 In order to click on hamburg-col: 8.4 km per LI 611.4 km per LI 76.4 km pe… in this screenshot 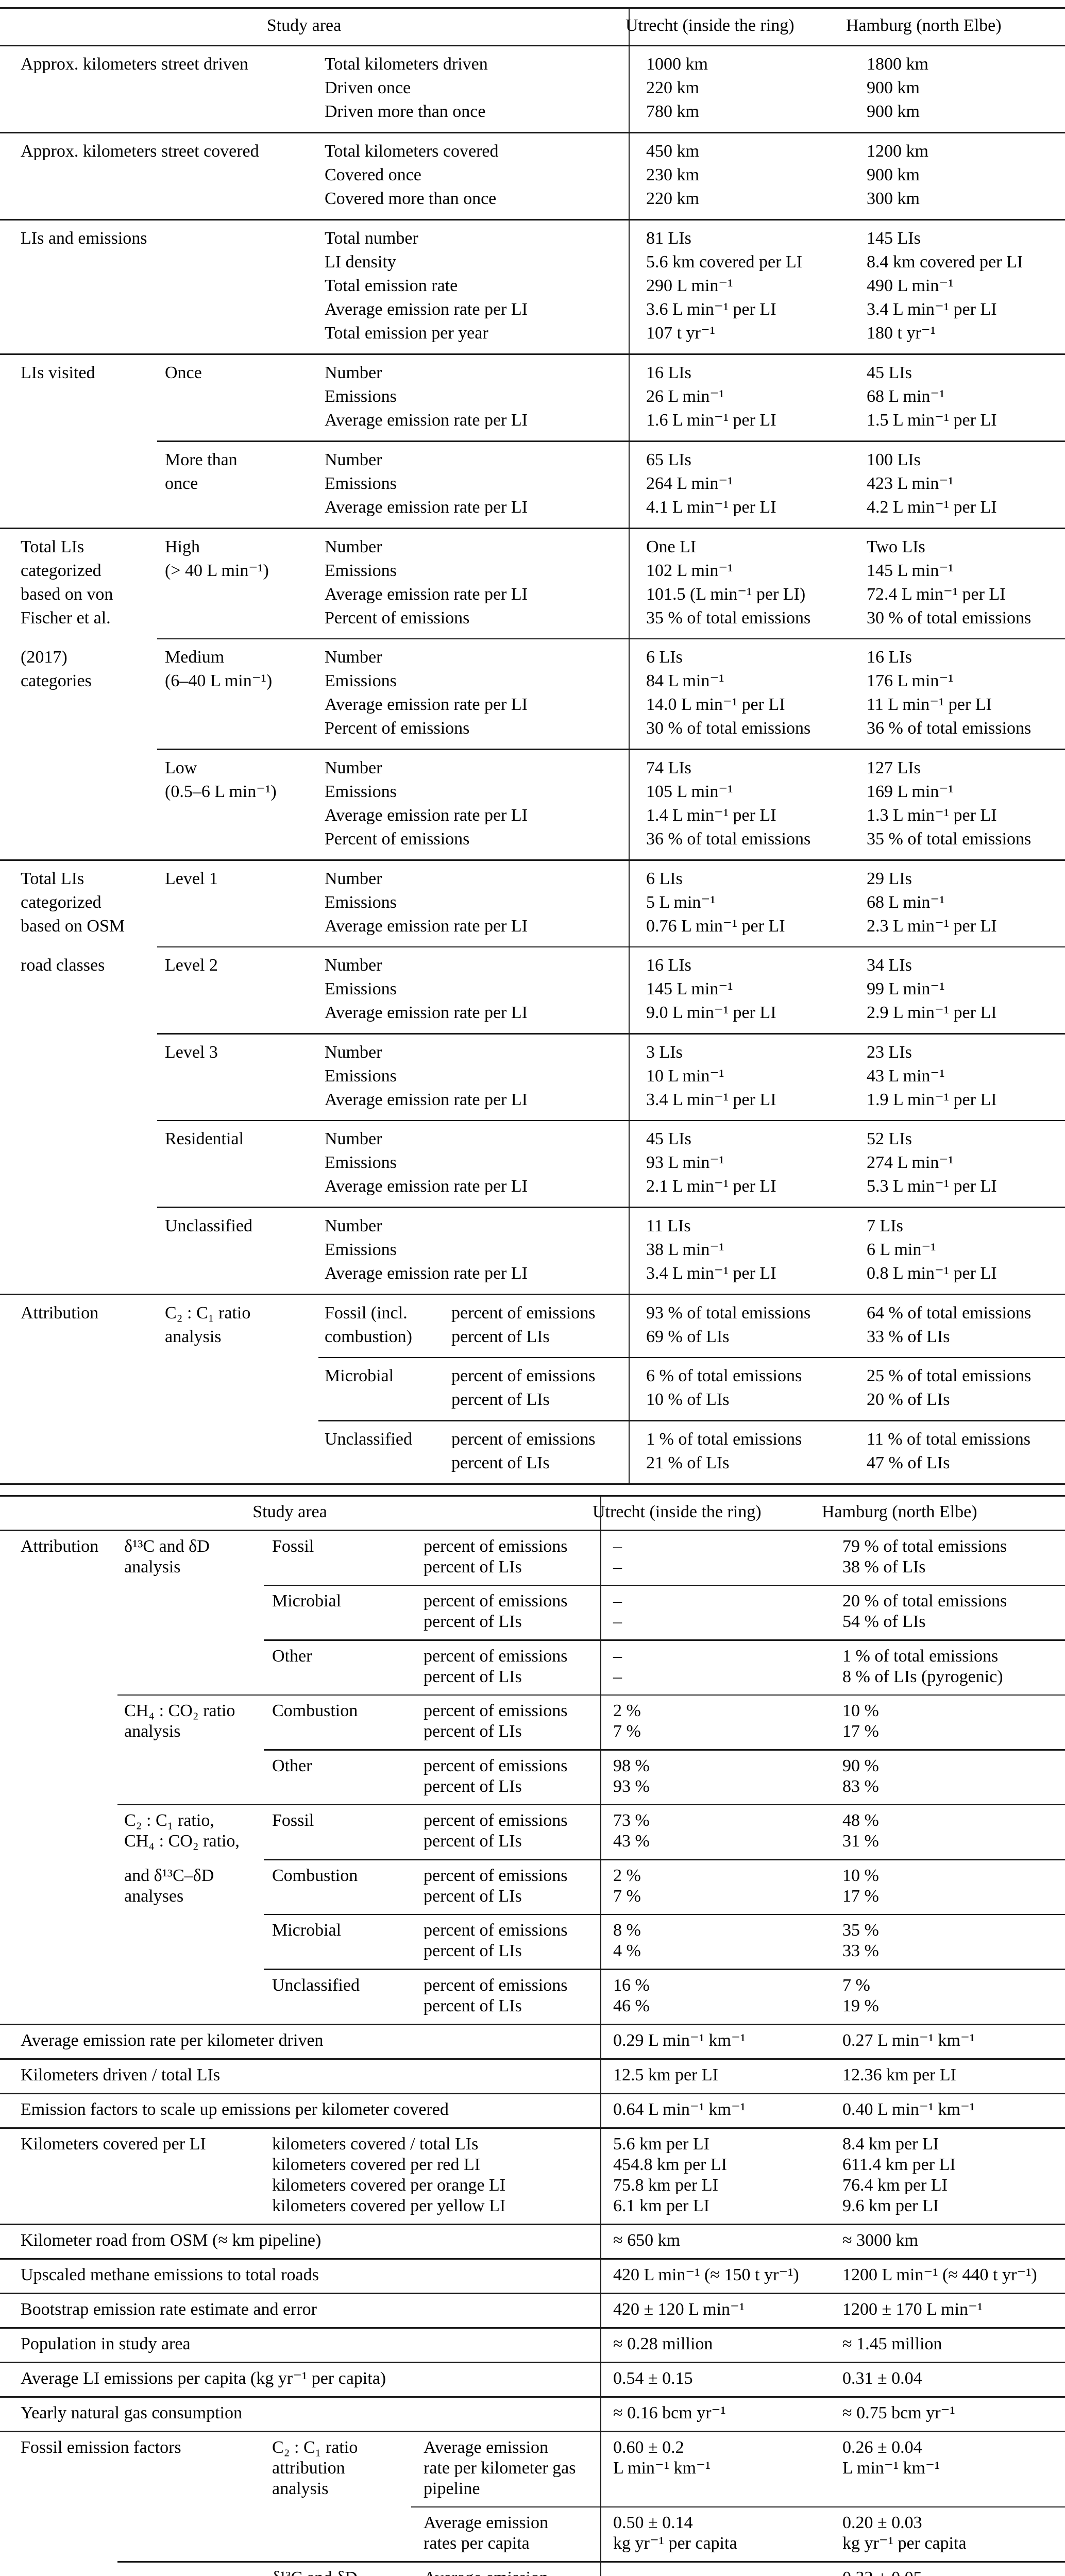, I will do `click(953, 2175)`.